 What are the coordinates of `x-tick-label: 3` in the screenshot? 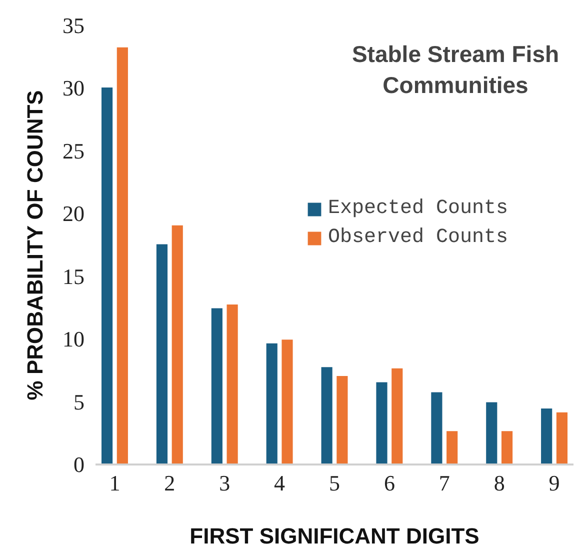 It's located at (224, 483).